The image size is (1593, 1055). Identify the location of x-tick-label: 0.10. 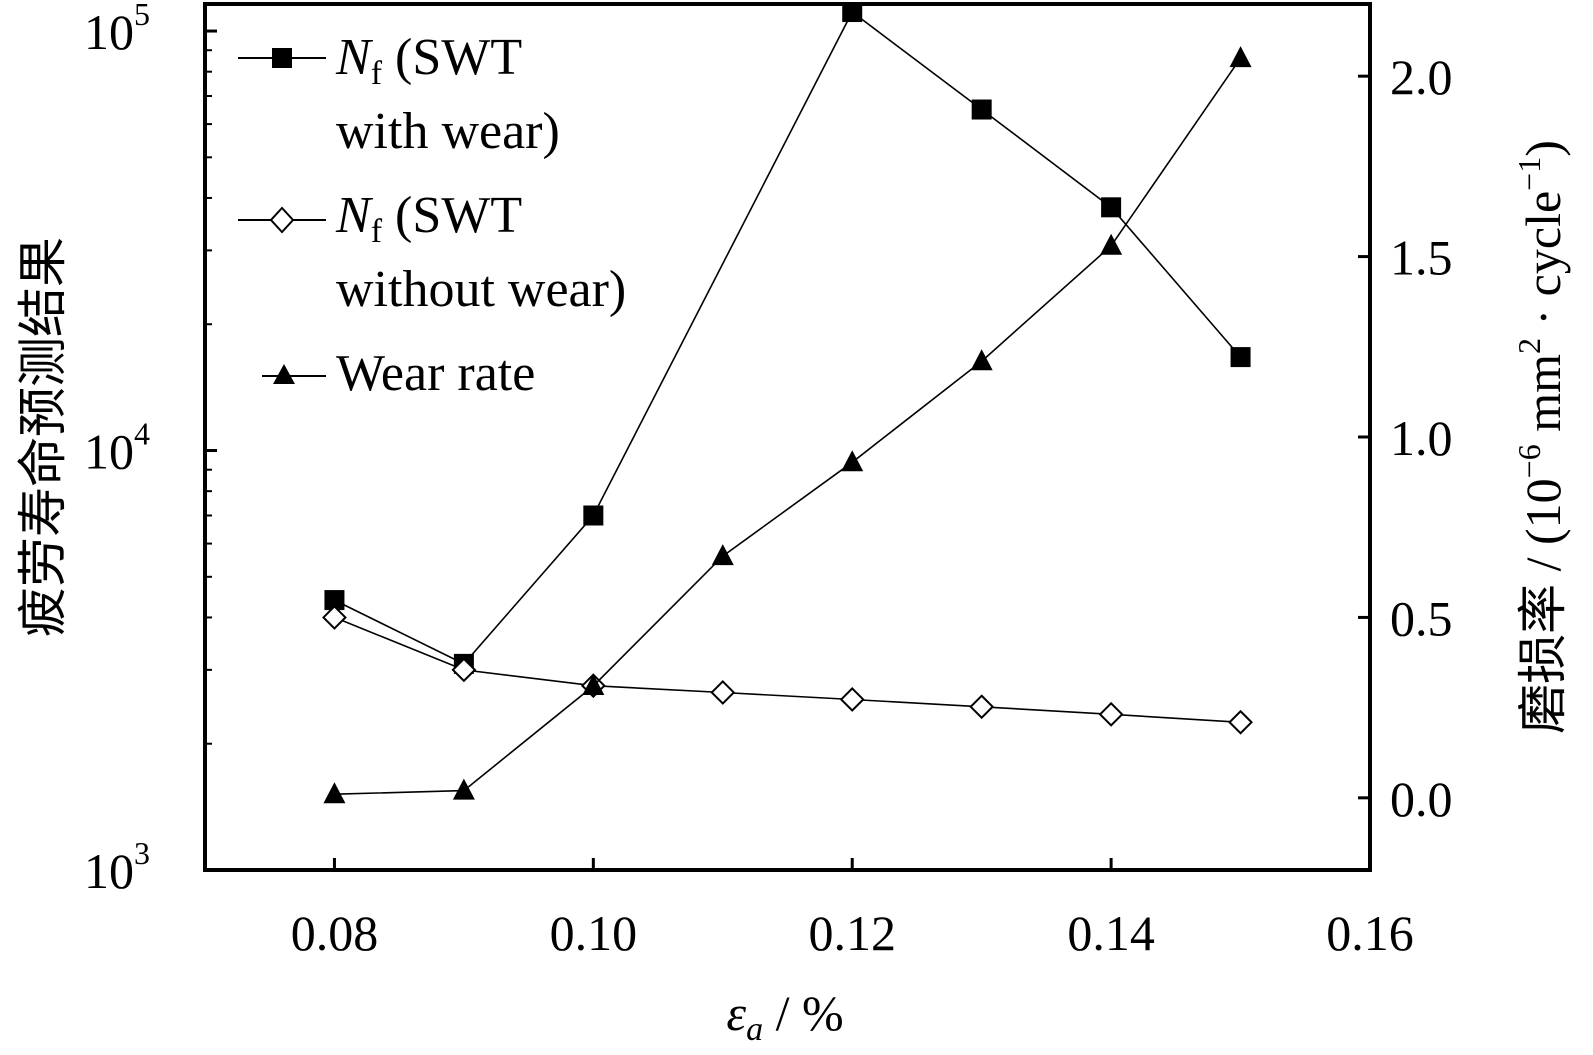
(594, 933).